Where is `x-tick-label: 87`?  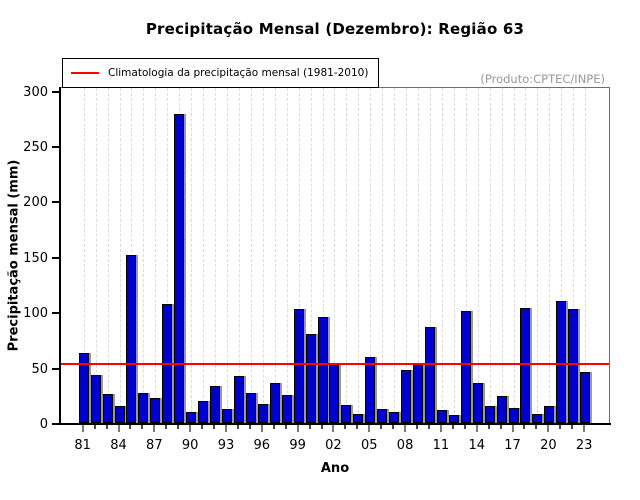
x-tick-label: 87 is located at coordinates (154, 445).